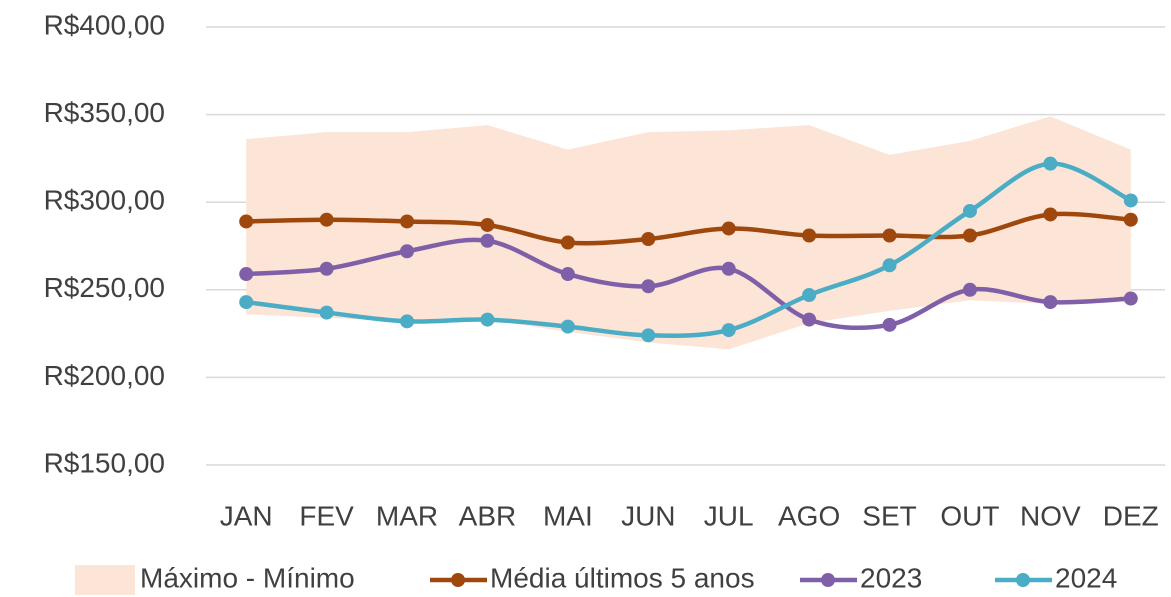  What do you see at coordinates (246, 515) in the screenshot?
I see `x-tick-label: JAN` at bounding box center [246, 515].